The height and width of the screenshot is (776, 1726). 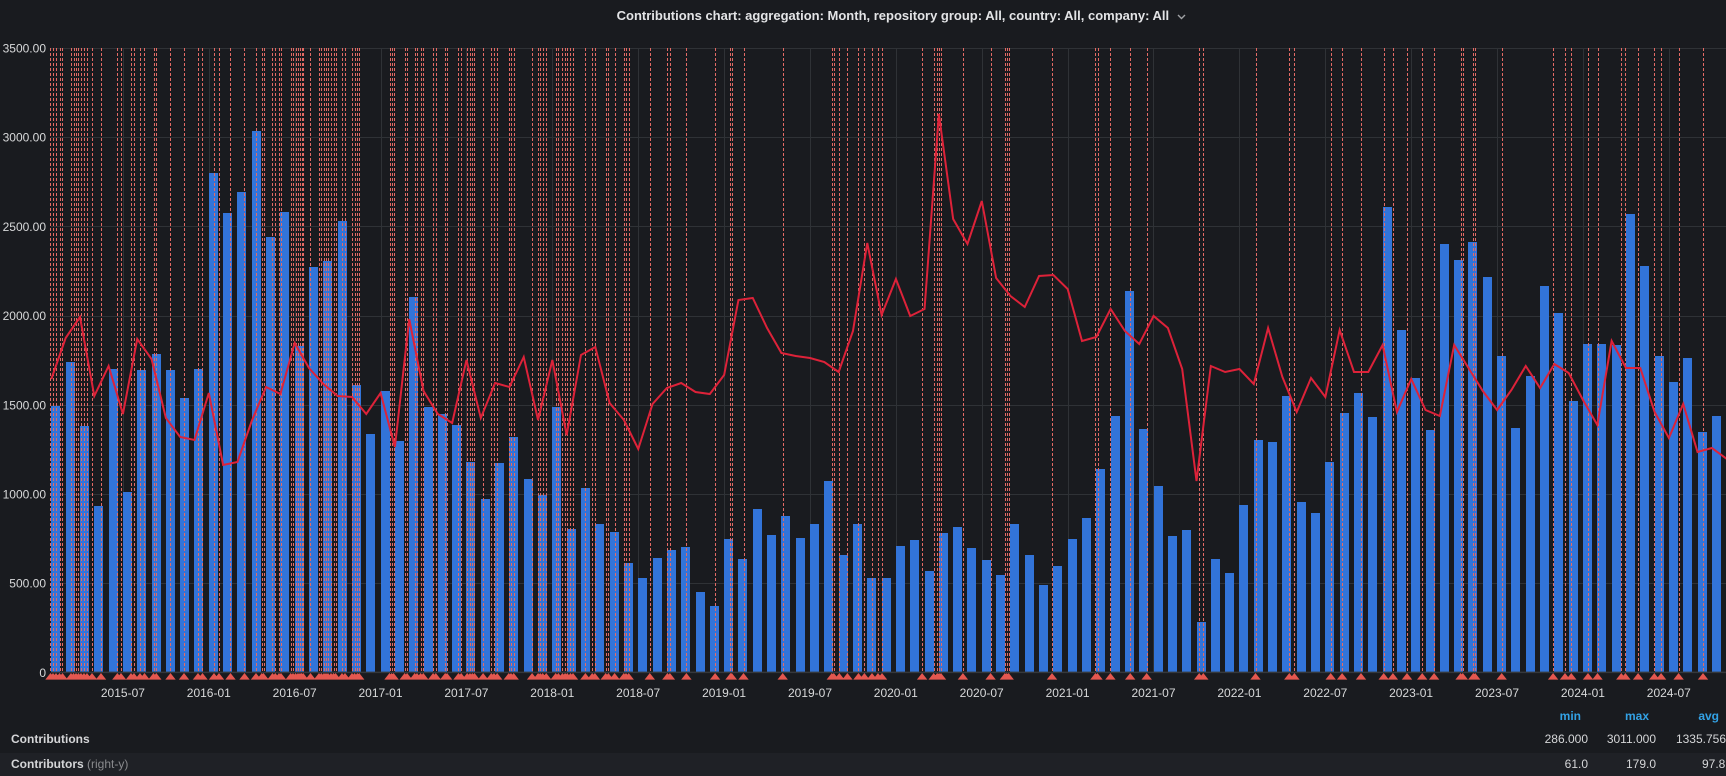 What do you see at coordinates (466, 693) in the screenshot?
I see `svg-text: 2017-07` at bounding box center [466, 693].